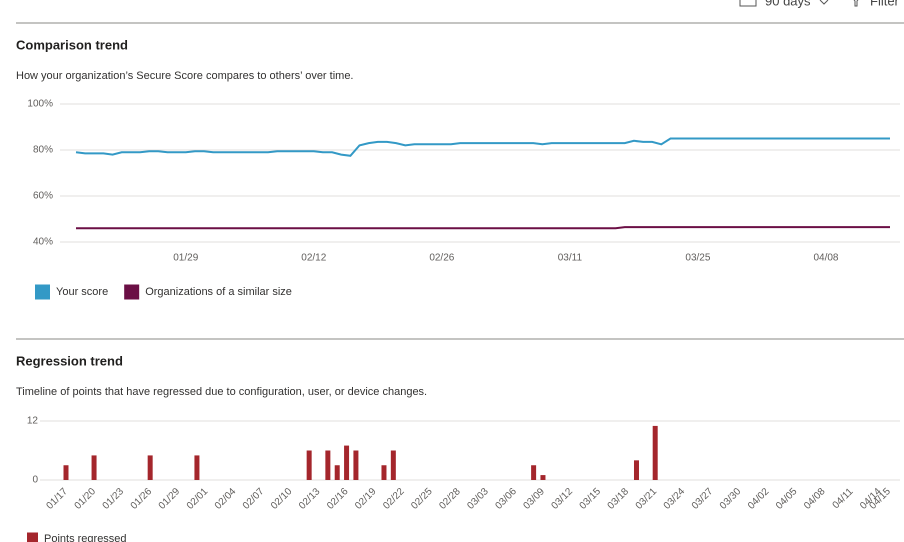 This screenshot has width=904, height=542. Describe the element at coordinates (843, 498) in the screenshot. I see `x-tick-label: 04/11` at that location.